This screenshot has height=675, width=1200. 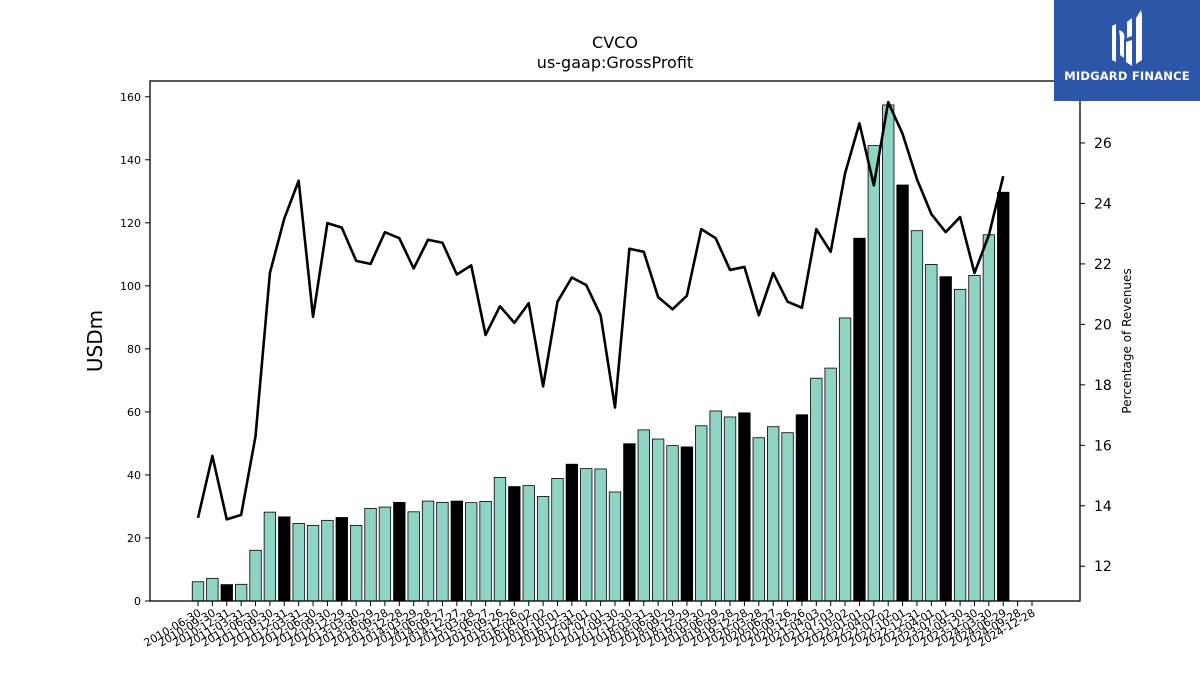 I want to click on y2-tick-label: 26, so click(x=1103, y=144).